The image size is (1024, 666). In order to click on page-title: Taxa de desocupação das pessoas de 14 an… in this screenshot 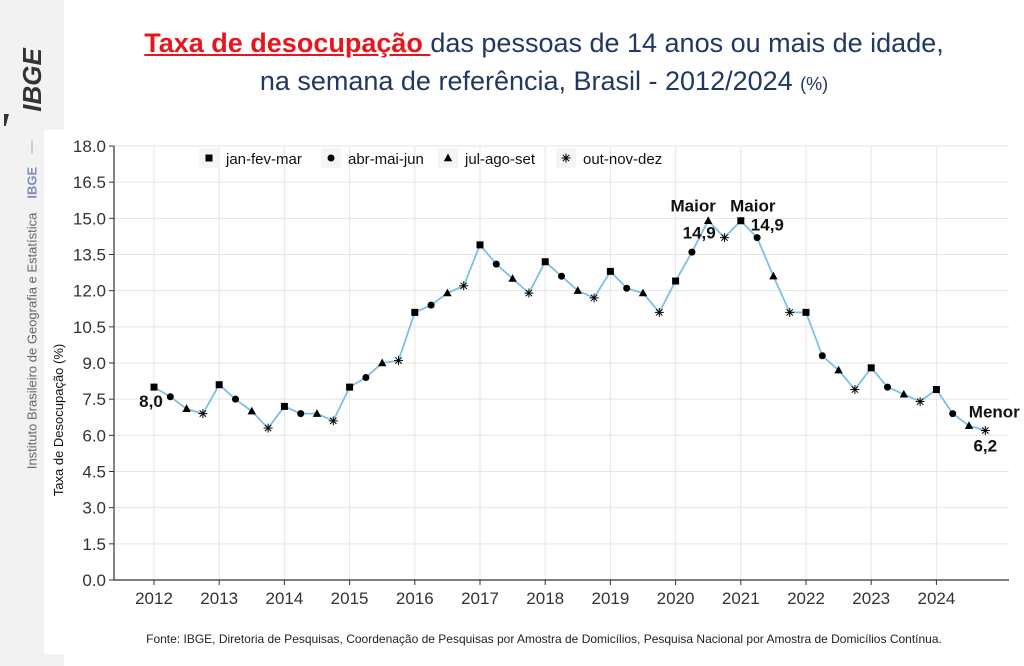, I will do `click(544, 63)`.